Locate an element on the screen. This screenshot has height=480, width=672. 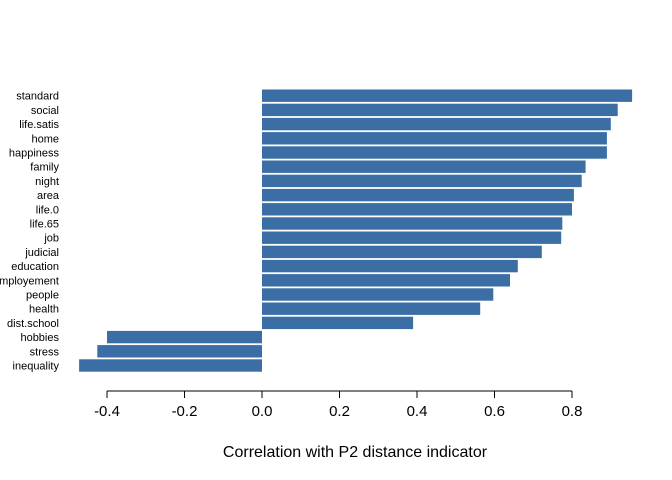
bar-stress is located at coordinates (179, 351).